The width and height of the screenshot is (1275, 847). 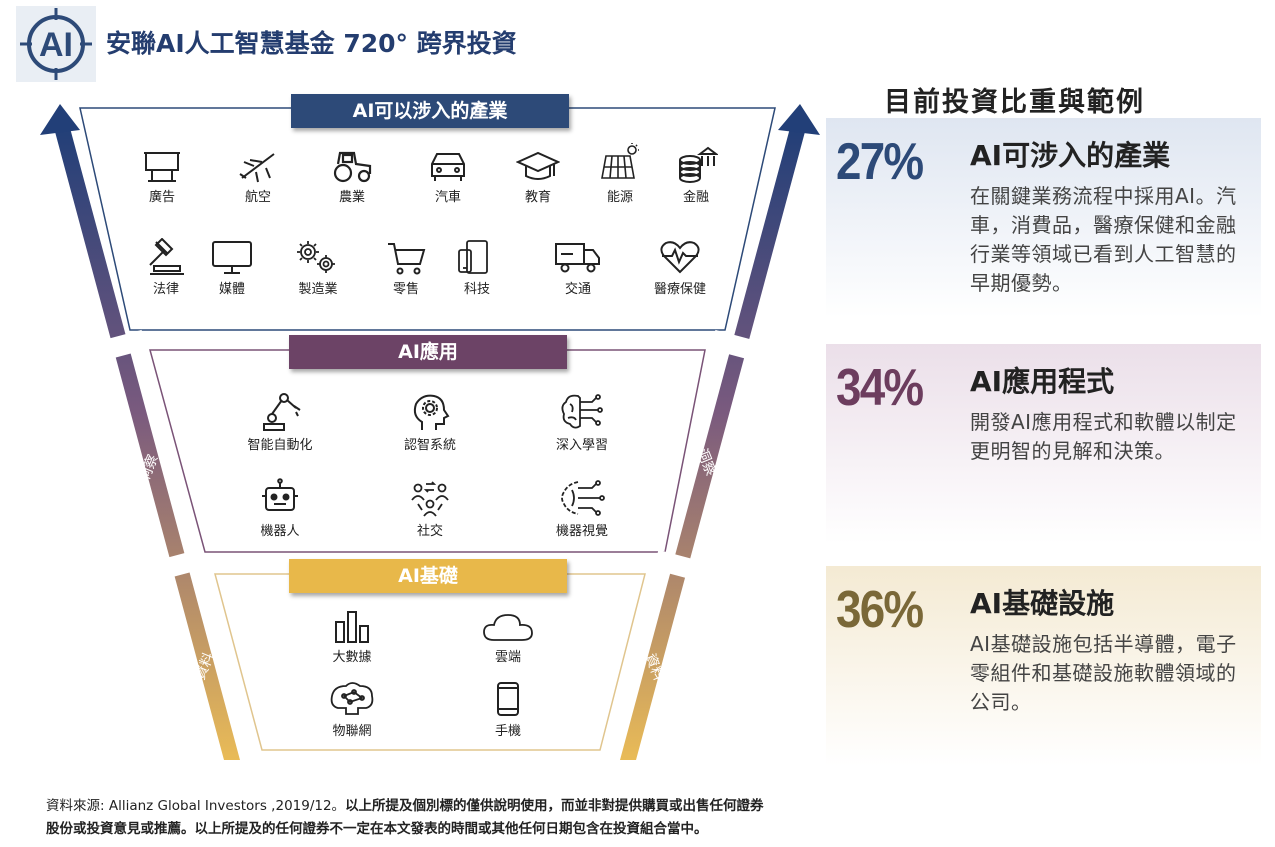 What do you see at coordinates (232, 257) in the screenshot?
I see `monitor-icon` at bounding box center [232, 257].